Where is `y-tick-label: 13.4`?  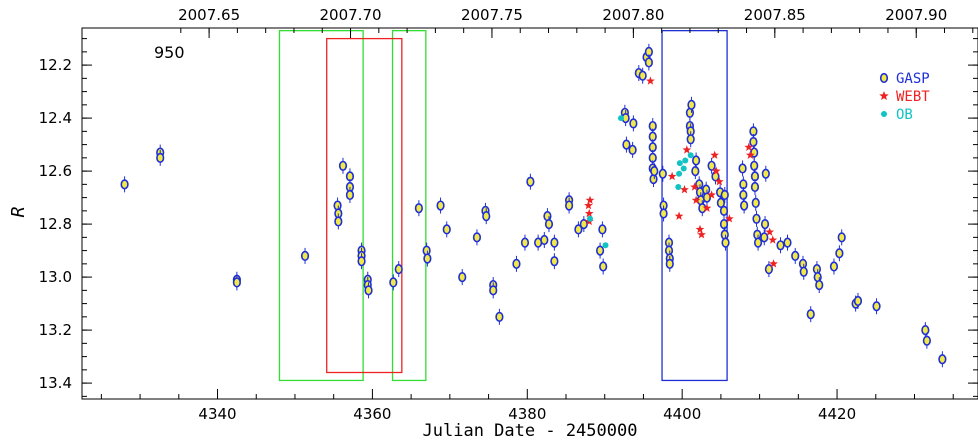 y-tick-label: 13.4 is located at coordinates (55, 383).